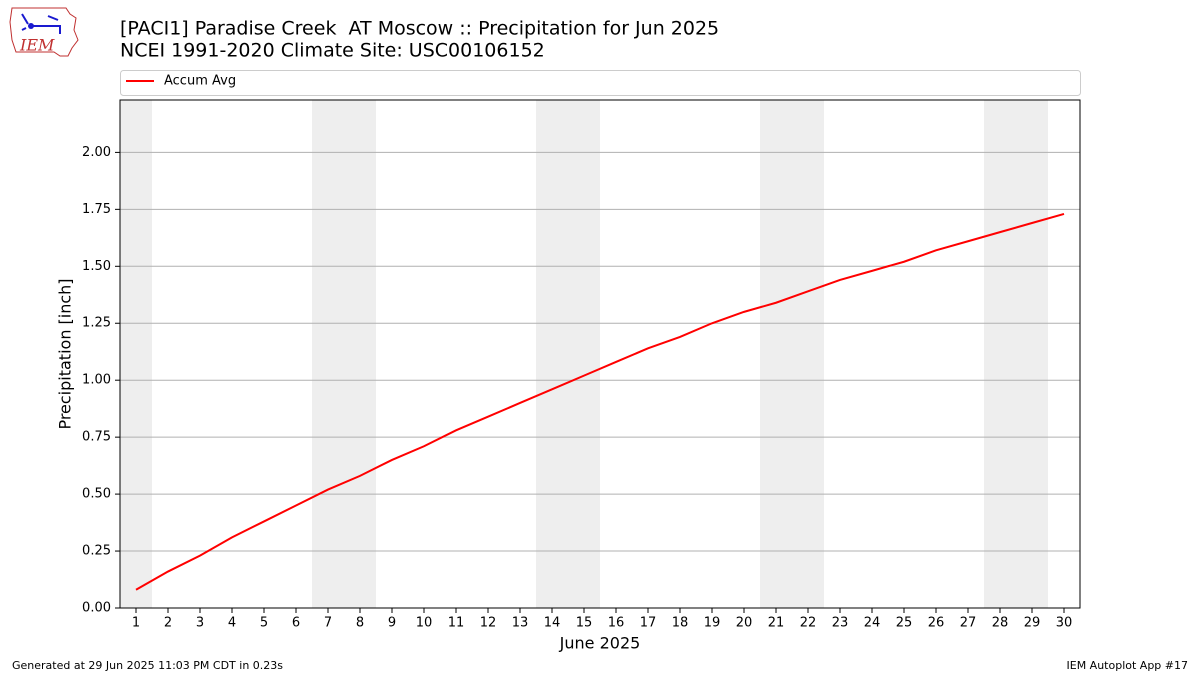 Image resolution: width=1200 pixels, height=679 pixels. What do you see at coordinates (600, 83) in the screenshot?
I see `legend-box` at bounding box center [600, 83].